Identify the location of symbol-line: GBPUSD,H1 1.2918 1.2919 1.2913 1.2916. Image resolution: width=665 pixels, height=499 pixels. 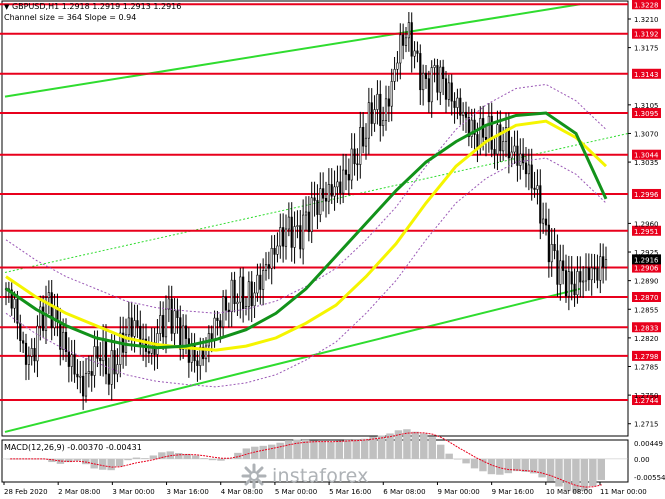
(96, 6).